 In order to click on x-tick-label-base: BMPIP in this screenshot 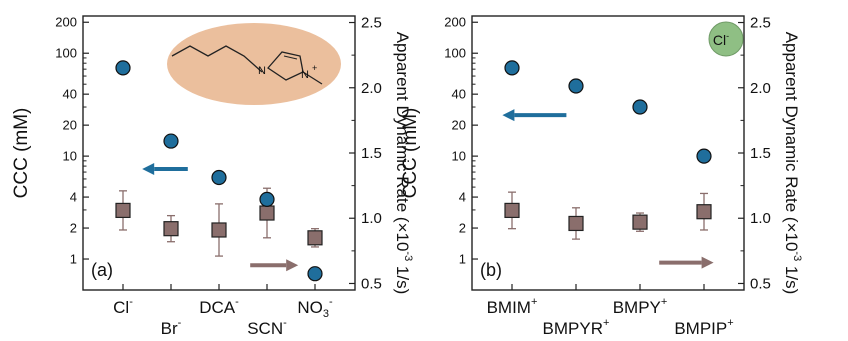, I will do `click(700, 328)`.